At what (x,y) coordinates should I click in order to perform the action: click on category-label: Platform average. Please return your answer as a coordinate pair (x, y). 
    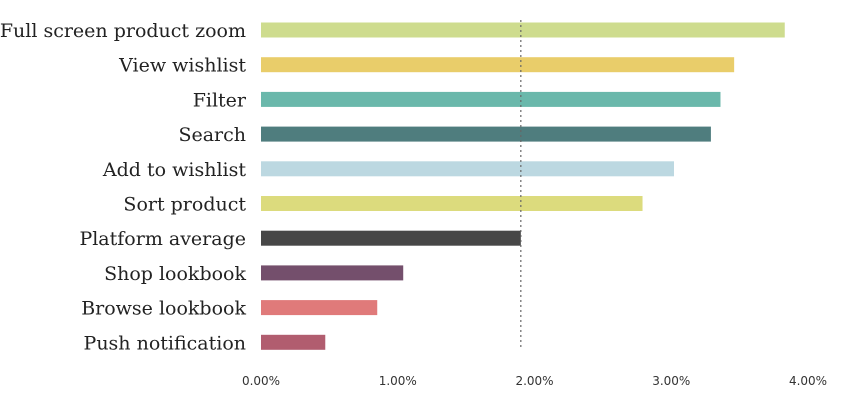
    Looking at the image, I should click on (162, 239).